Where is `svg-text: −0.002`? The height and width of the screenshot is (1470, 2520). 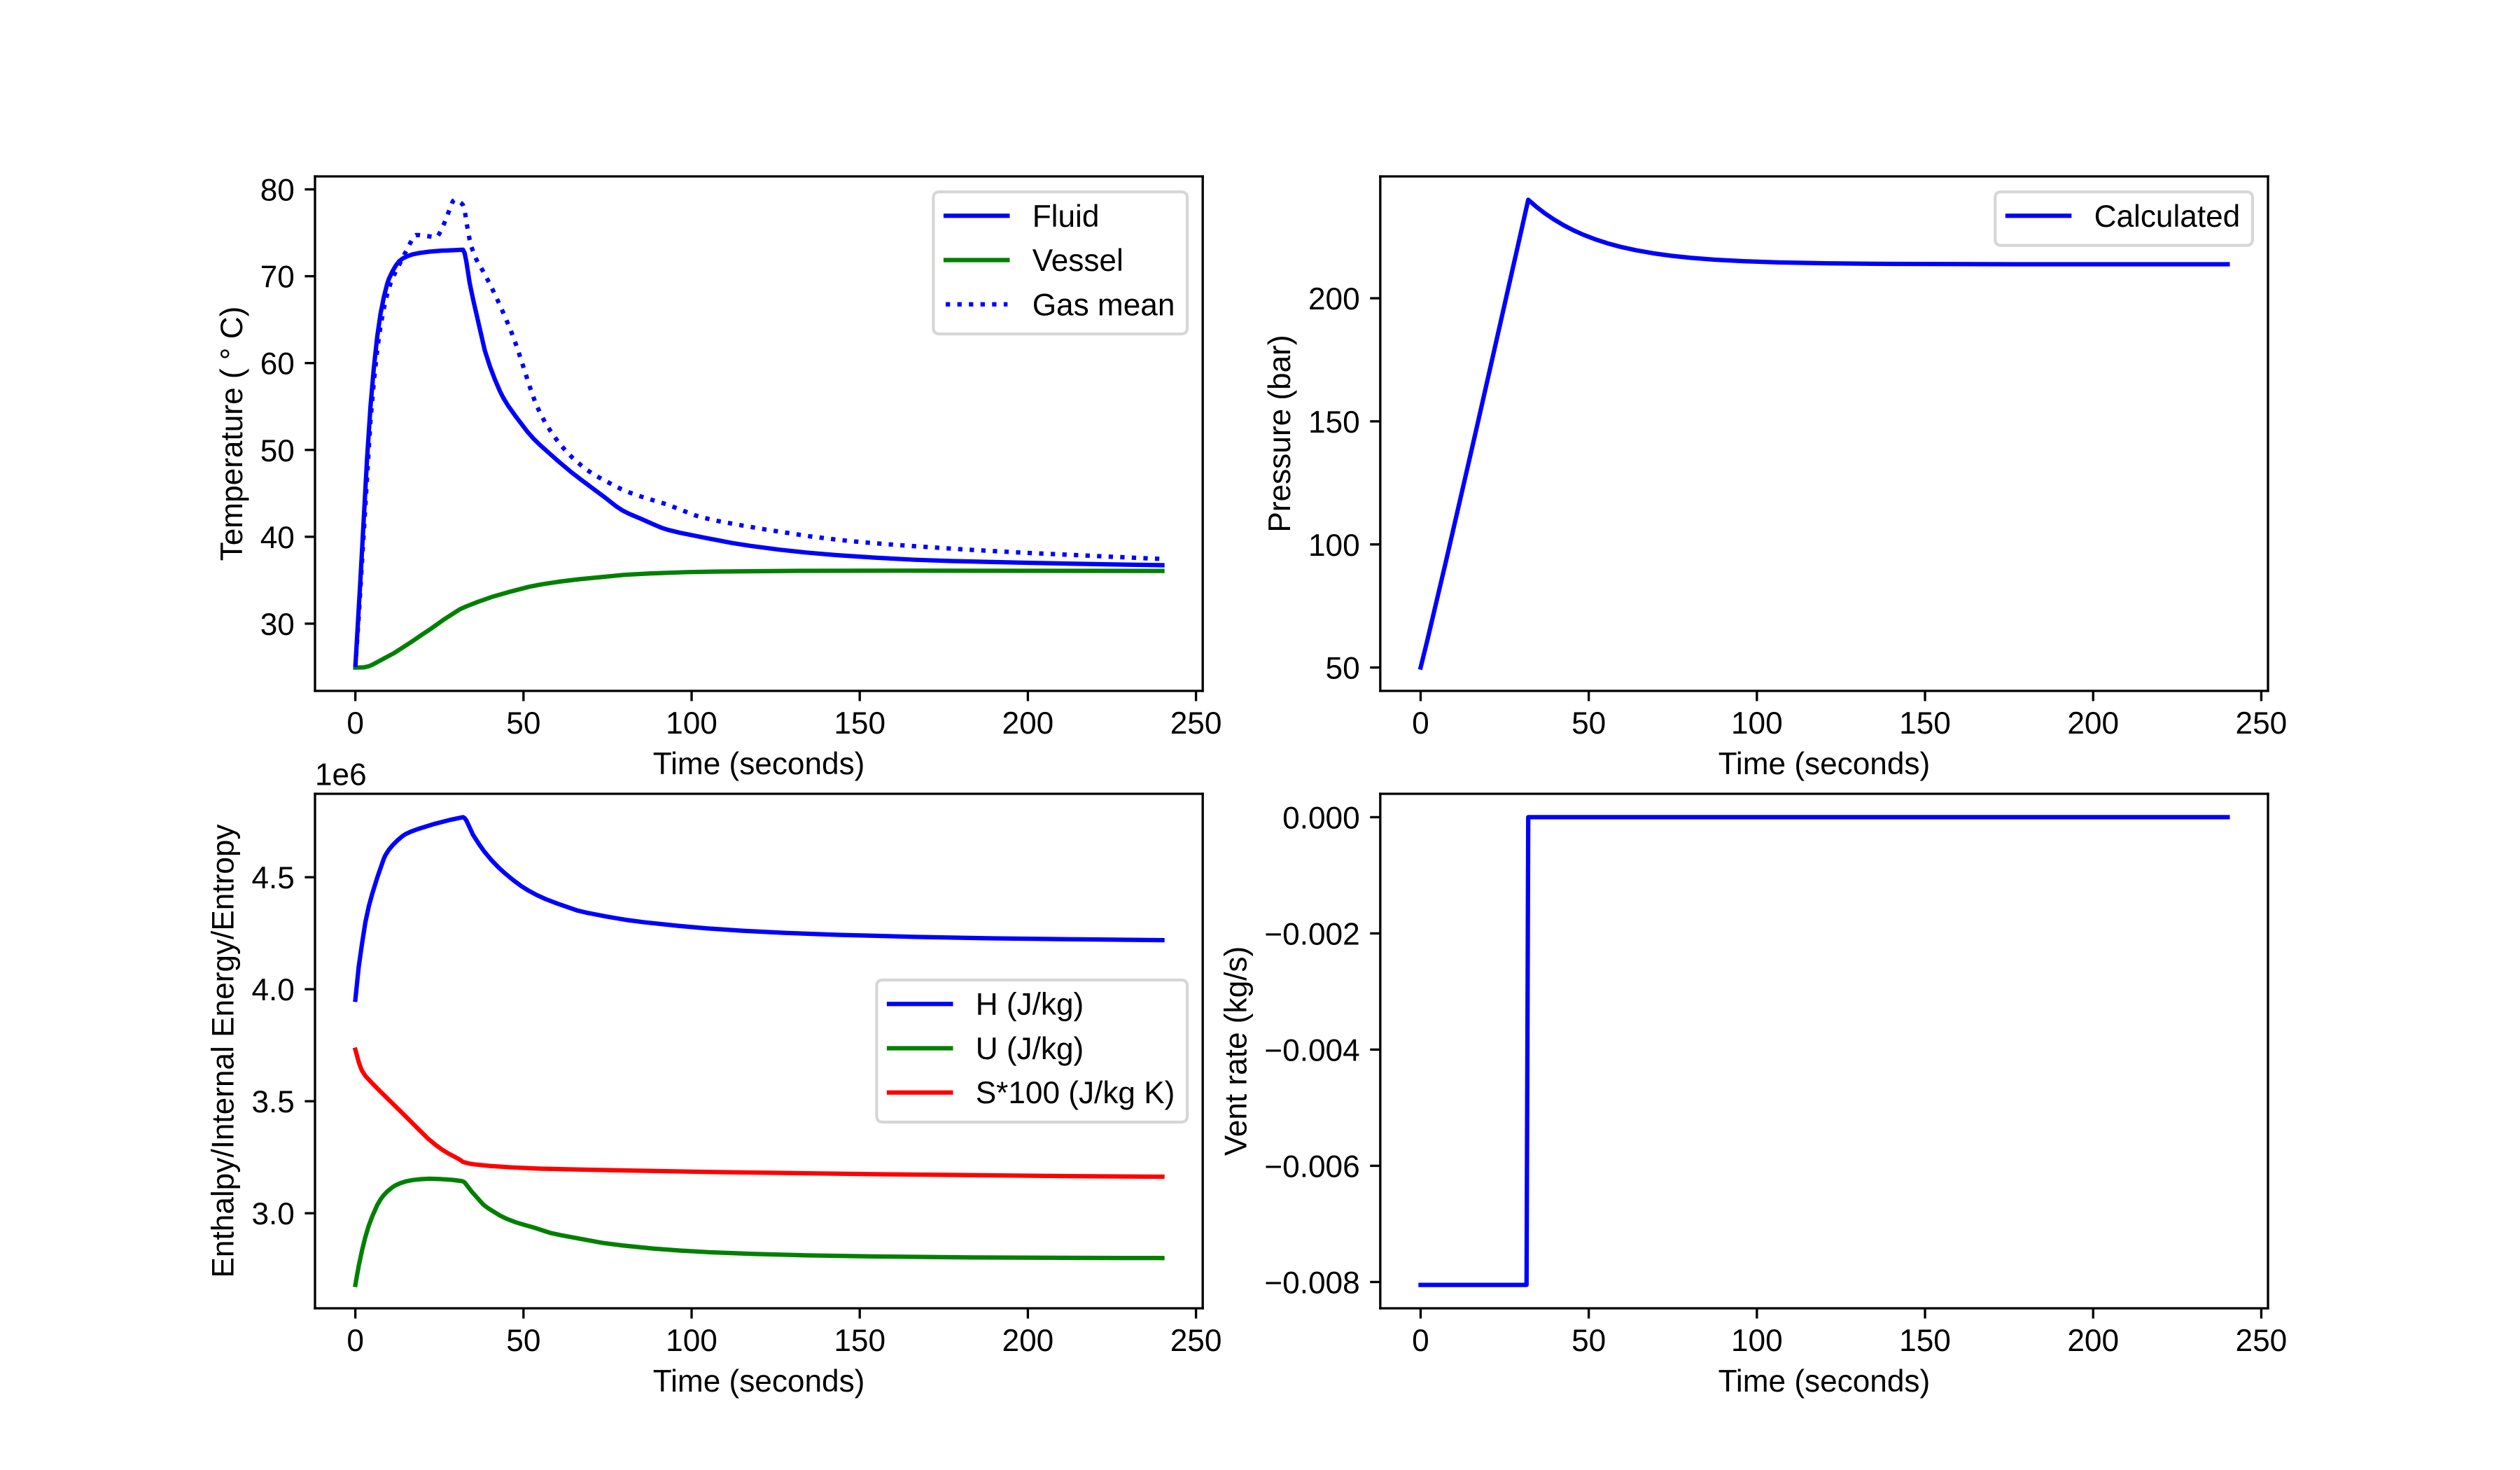 svg-text: −0.002 is located at coordinates (1311, 934).